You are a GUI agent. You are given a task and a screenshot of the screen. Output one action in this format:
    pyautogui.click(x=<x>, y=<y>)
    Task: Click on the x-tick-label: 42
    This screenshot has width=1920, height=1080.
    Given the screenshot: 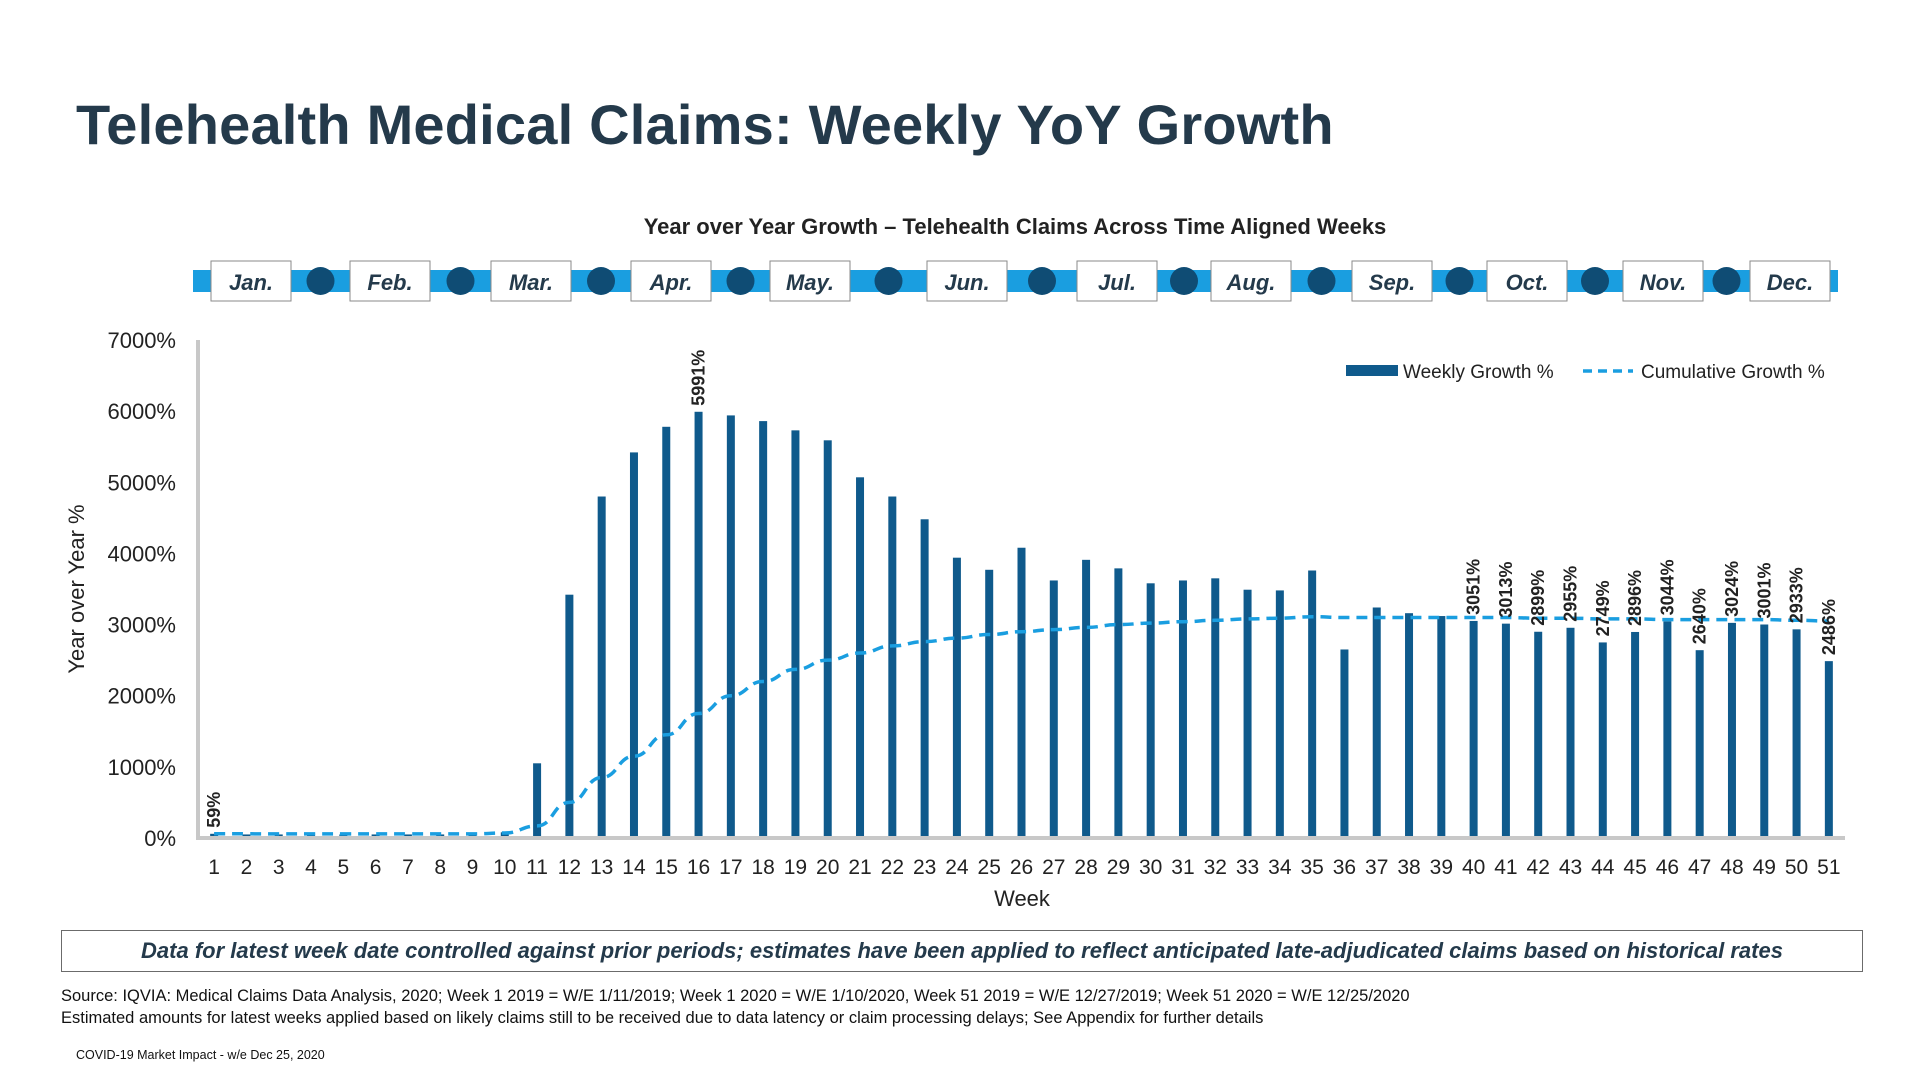 What is the action you would take?
    pyautogui.click(x=1538, y=867)
    